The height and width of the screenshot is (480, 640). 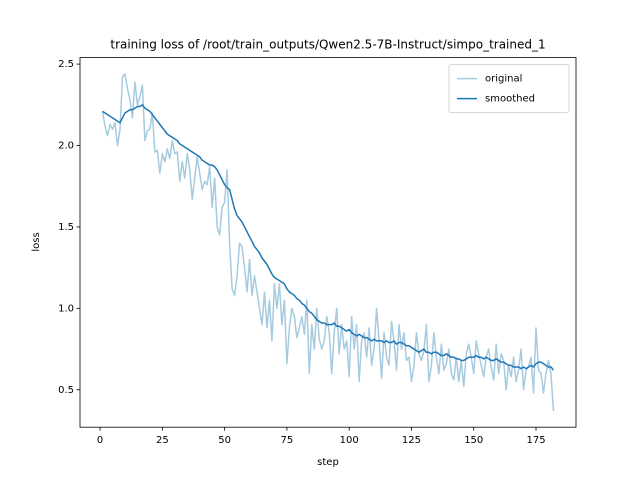 What do you see at coordinates (349, 440) in the screenshot?
I see `x-tick-label: 100` at bounding box center [349, 440].